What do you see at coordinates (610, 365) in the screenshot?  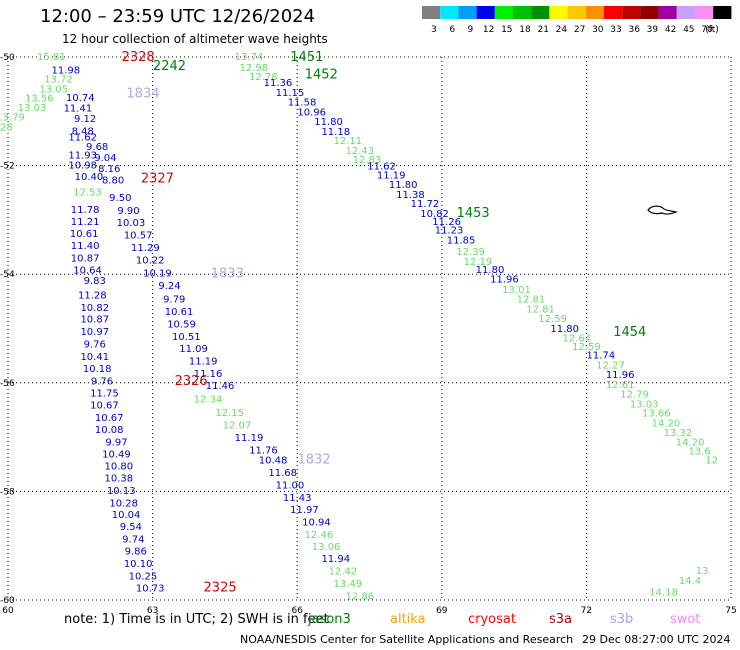 I see `wave-height-value: 12.27` at bounding box center [610, 365].